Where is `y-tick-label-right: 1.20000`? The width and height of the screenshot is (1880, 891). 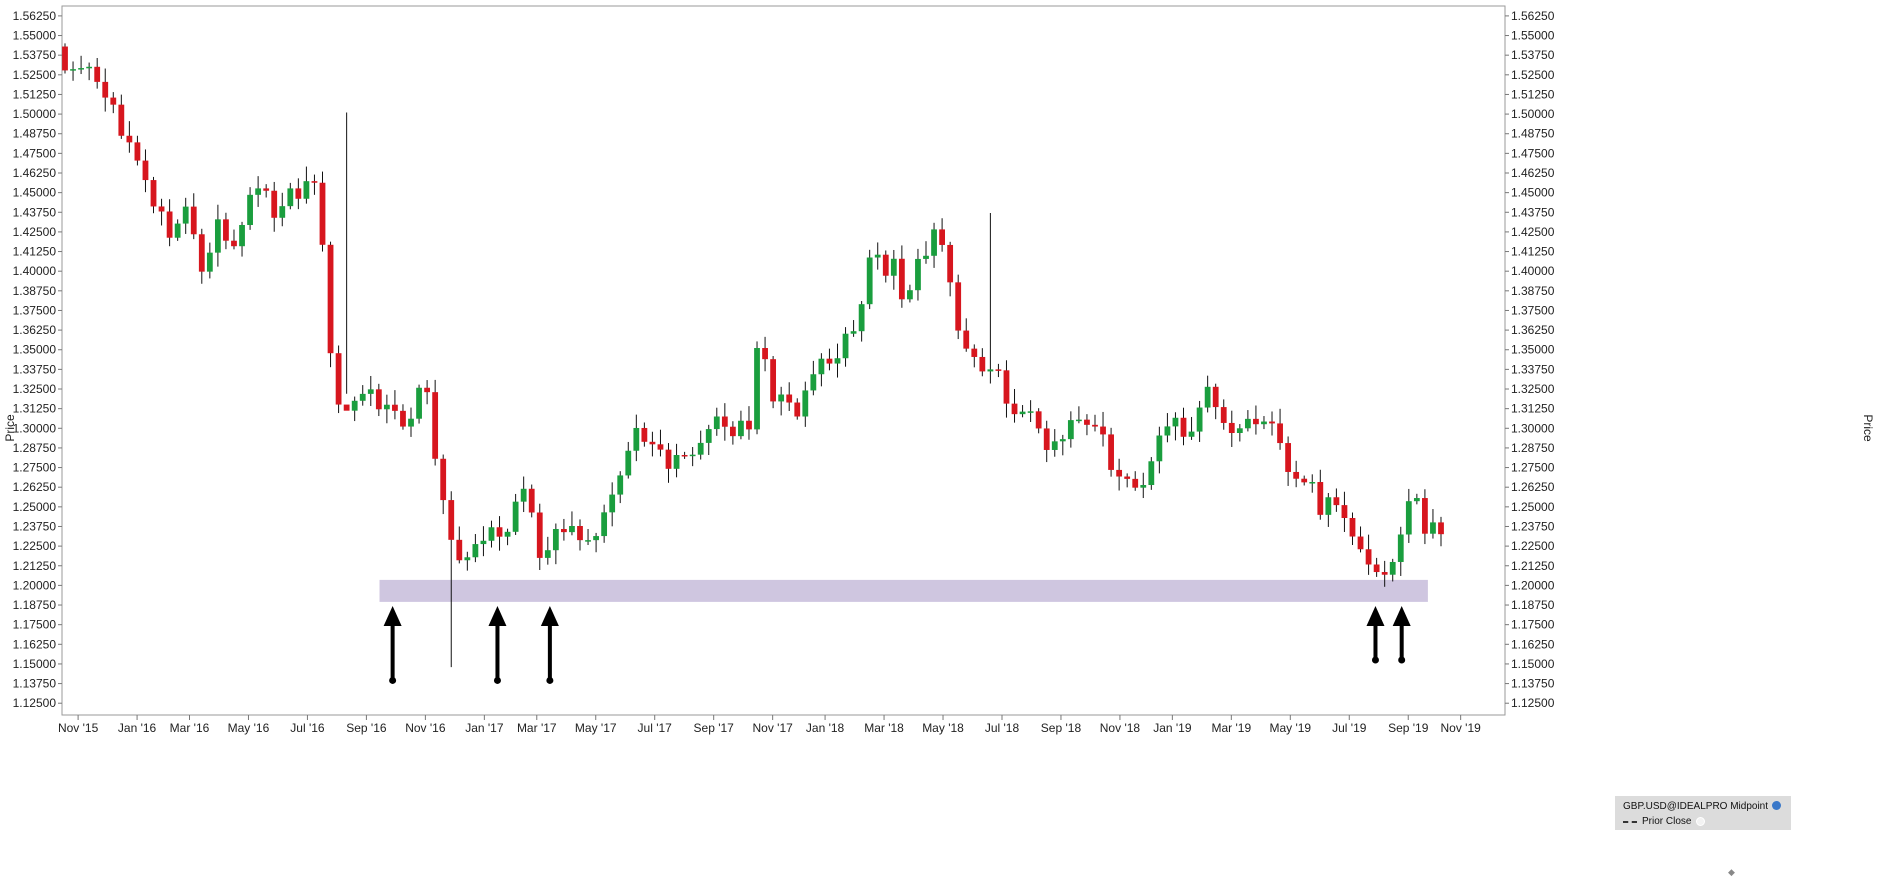
y-tick-label-right: 1.20000 is located at coordinates (1533, 585).